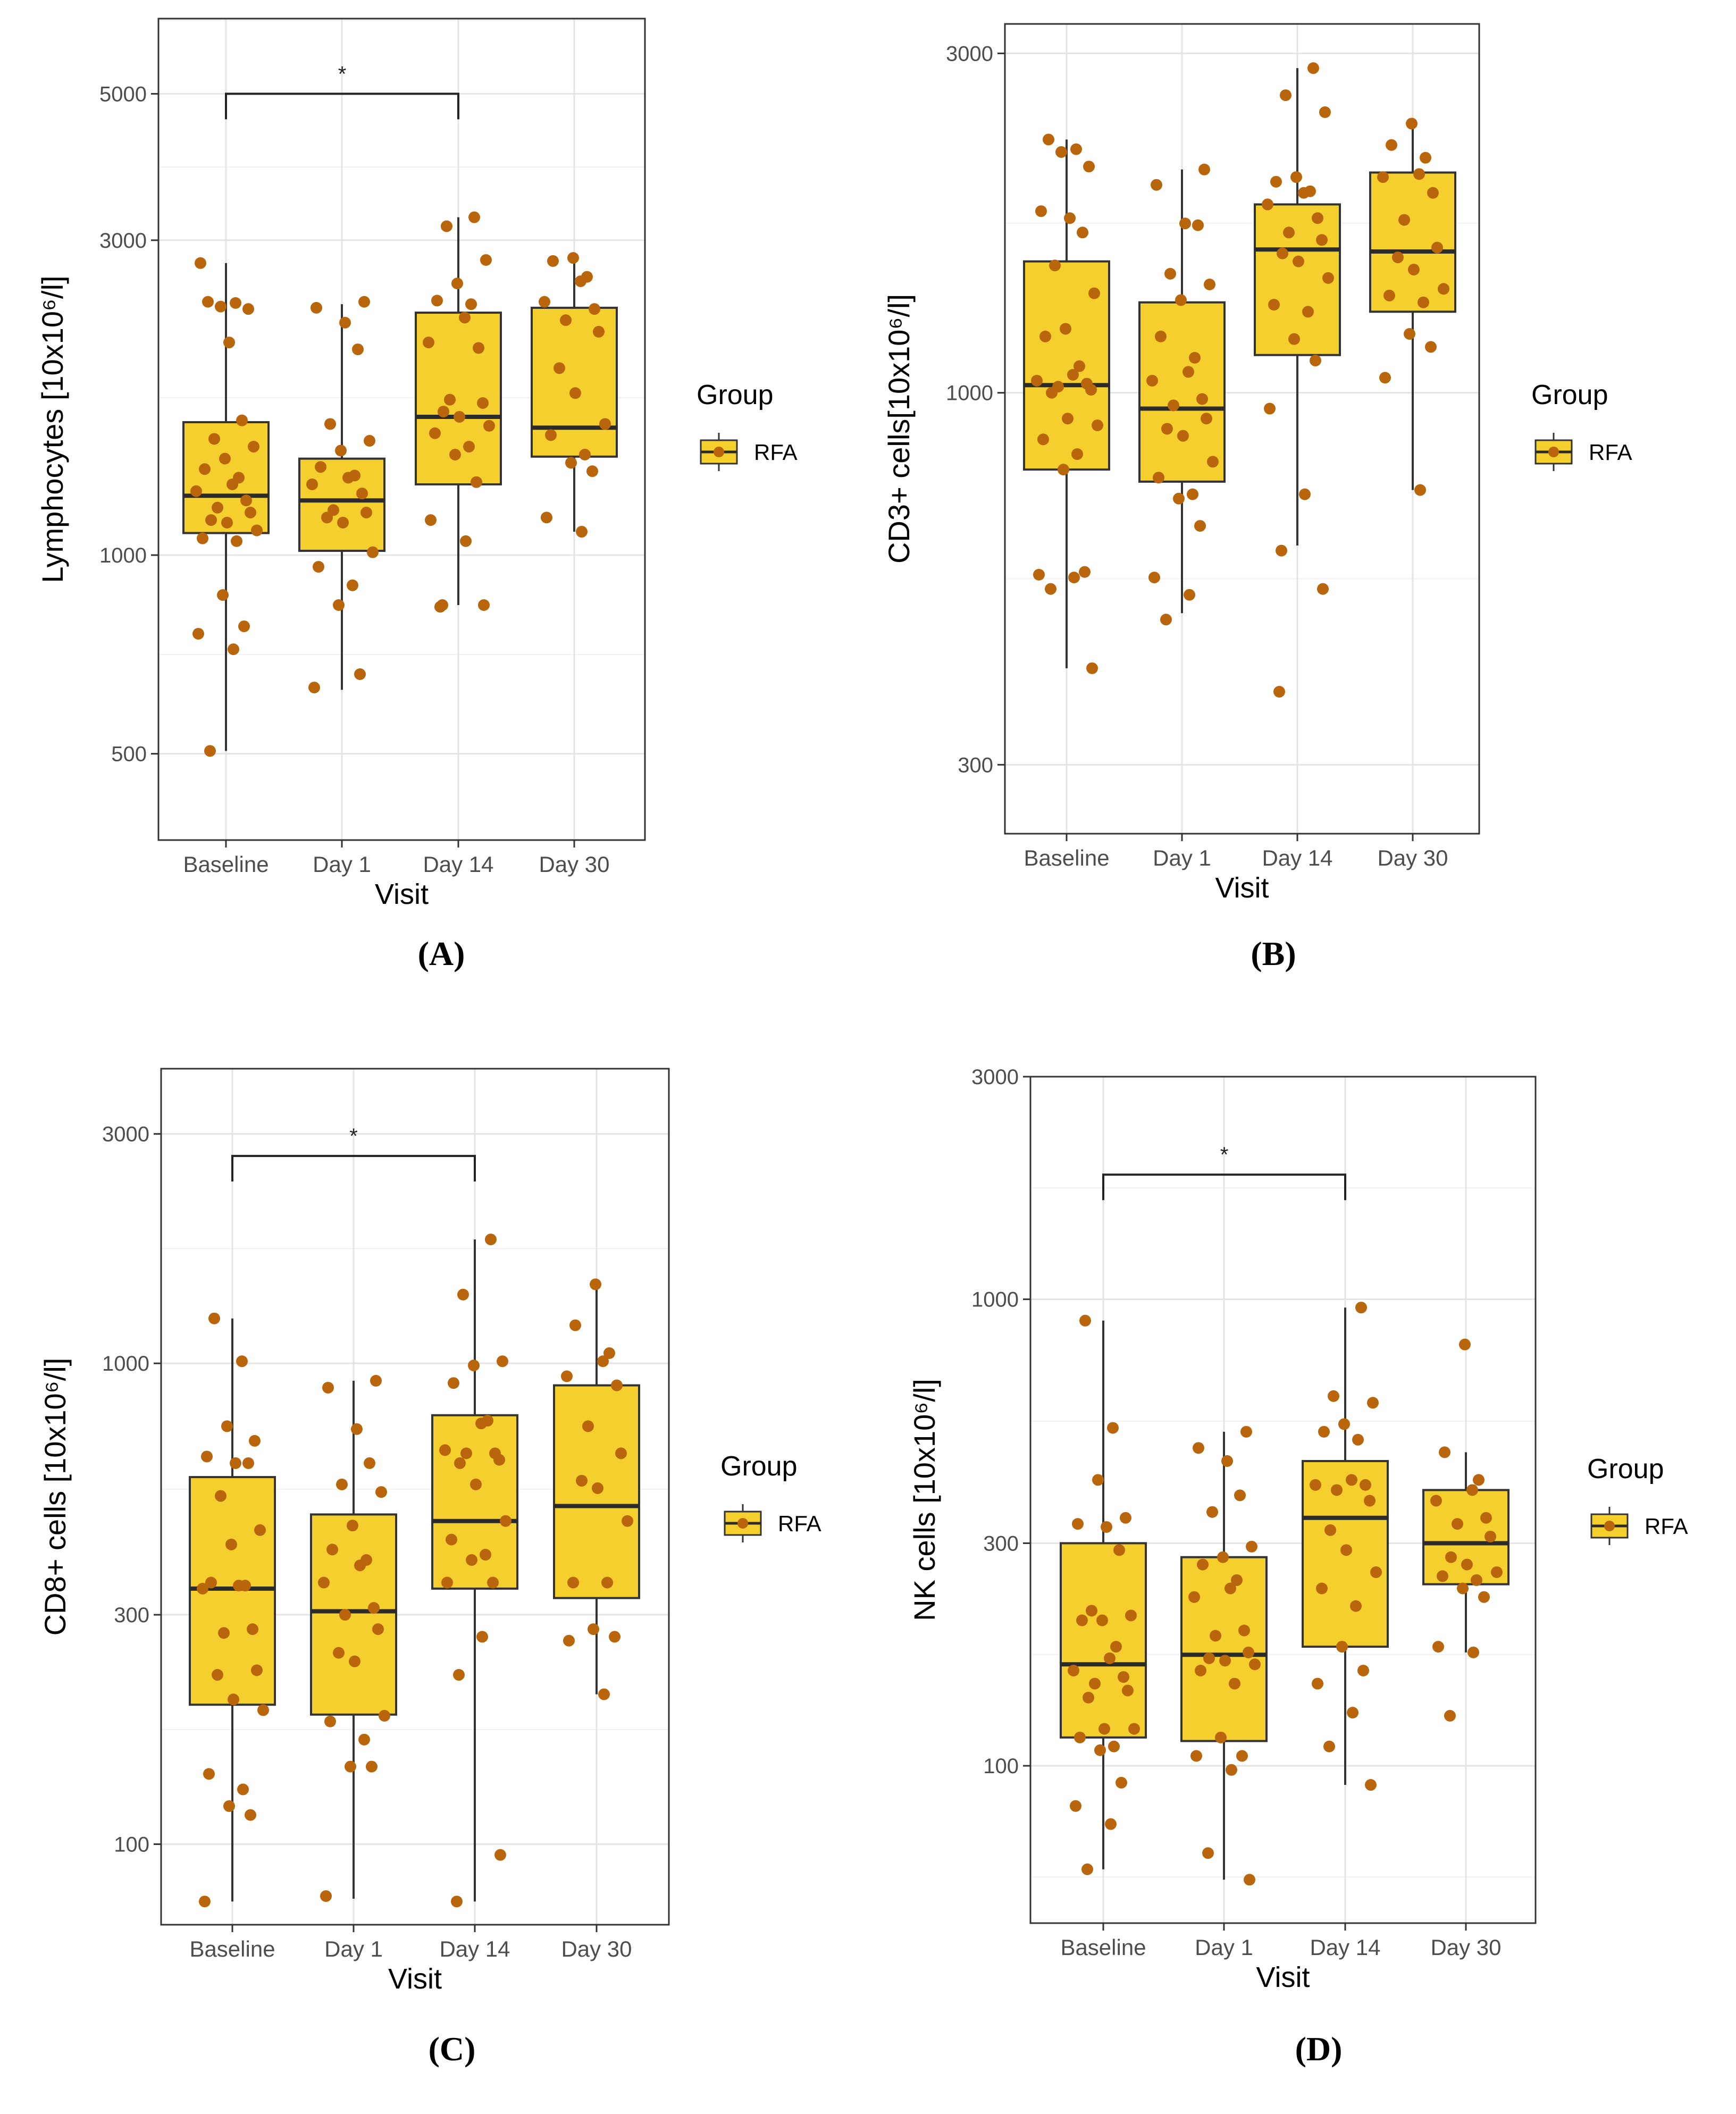  What do you see at coordinates (123, 555) in the screenshot?
I see `y-tick-label: 1000` at bounding box center [123, 555].